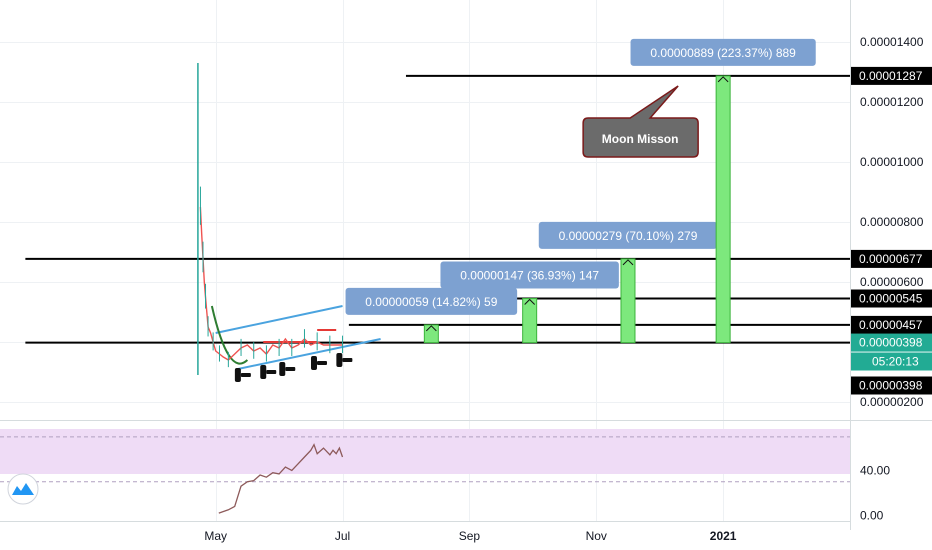  Describe the element at coordinates (892, 282) in the screenshot. I see `price-tick-label: 0.00000600` at that location.